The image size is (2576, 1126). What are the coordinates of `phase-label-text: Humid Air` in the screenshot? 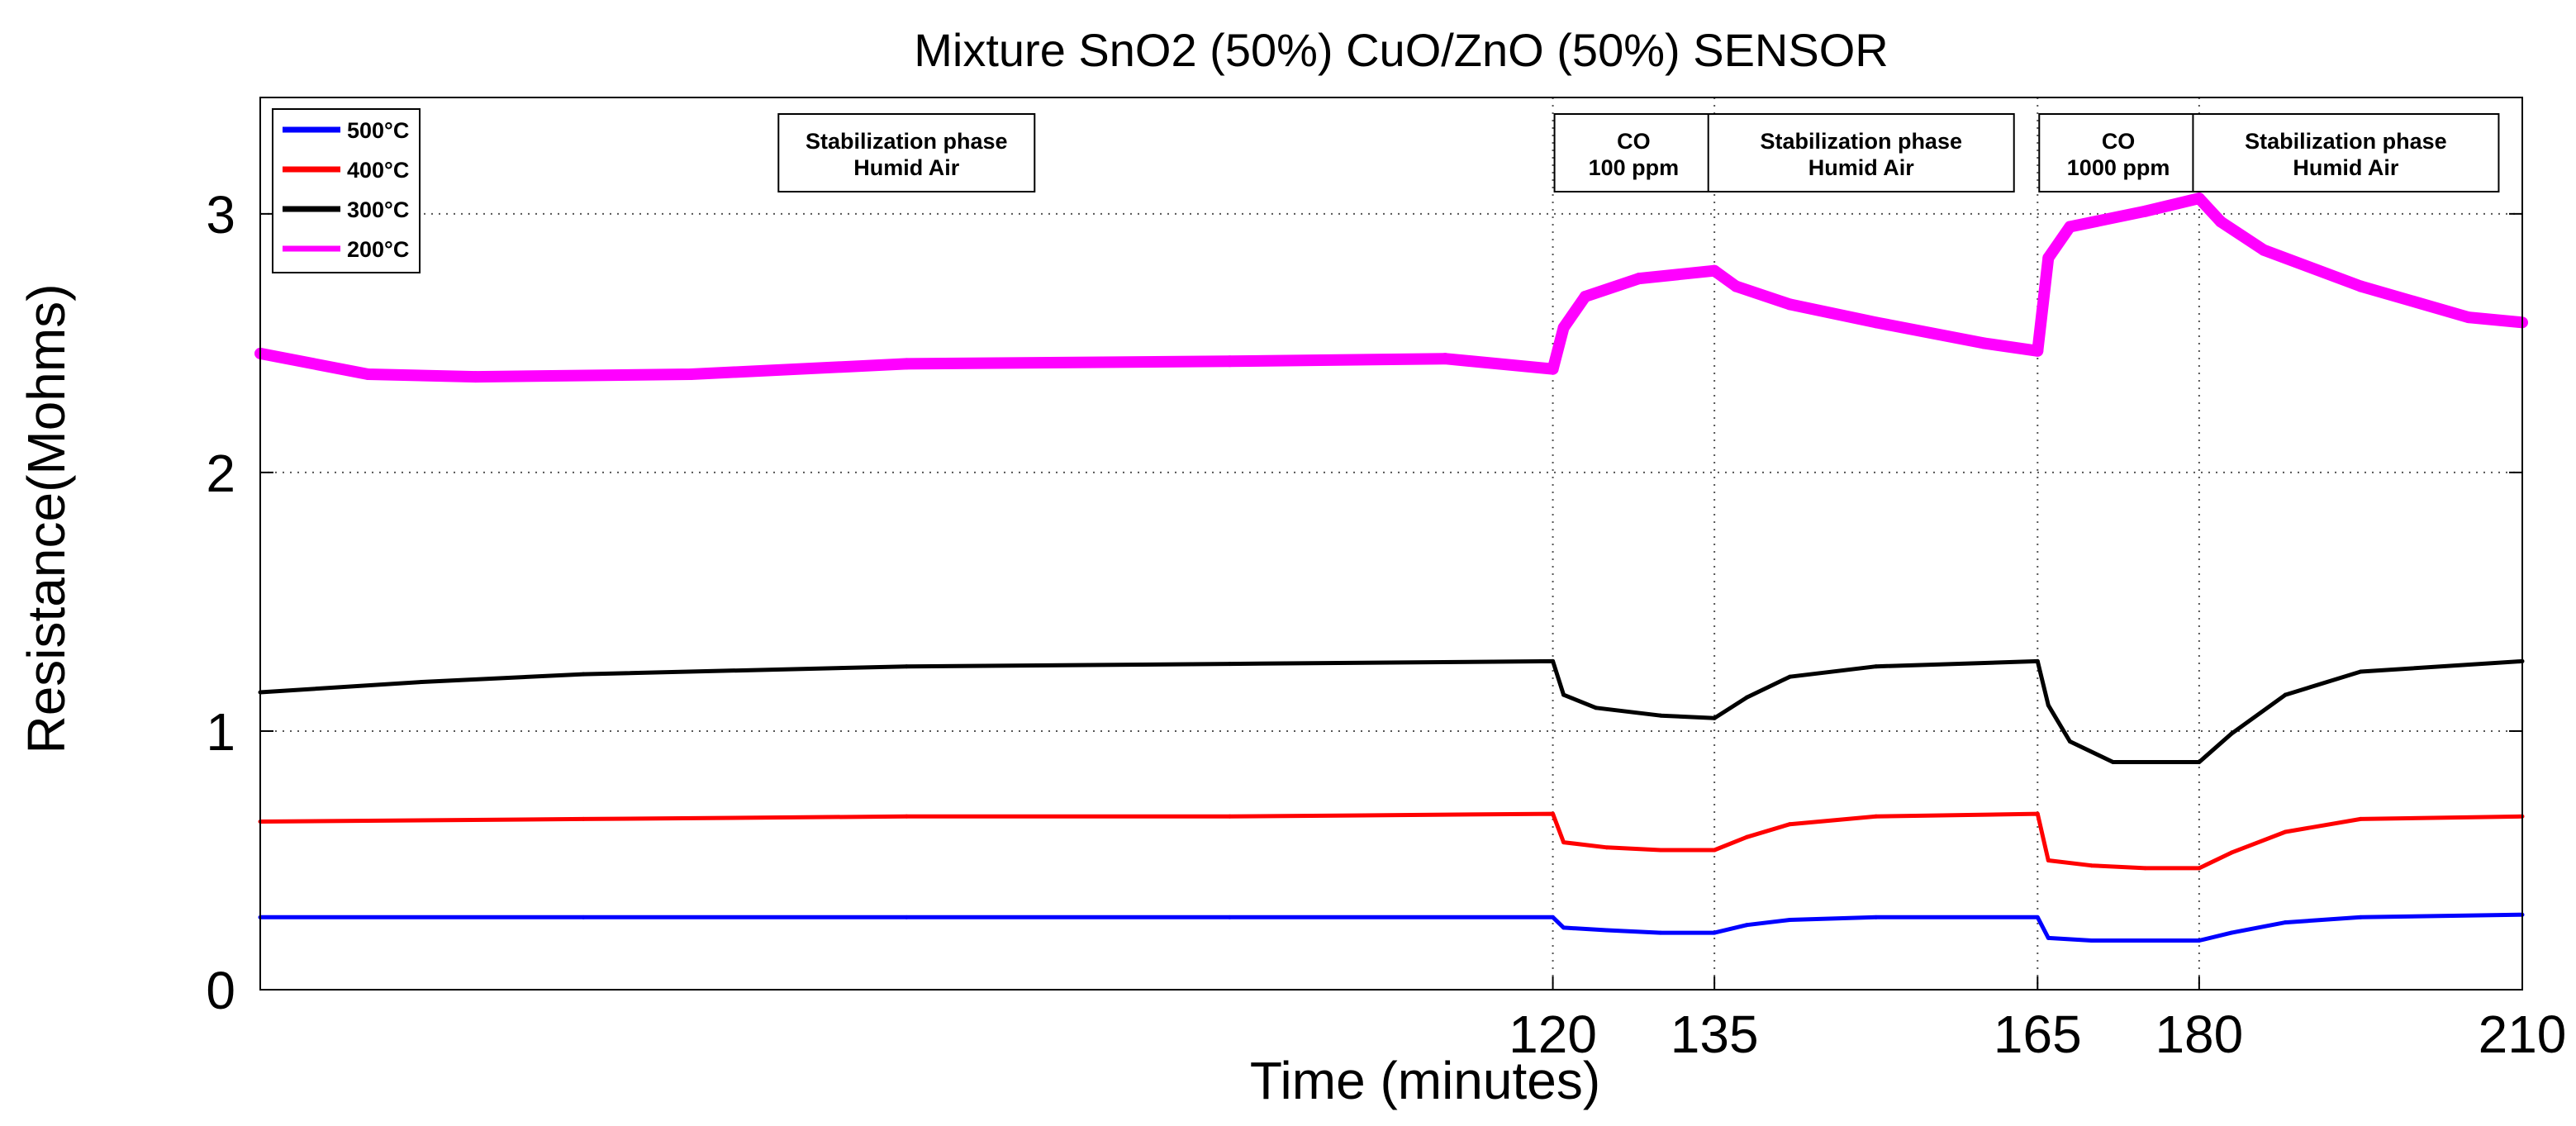 It's located at (2345, 167).